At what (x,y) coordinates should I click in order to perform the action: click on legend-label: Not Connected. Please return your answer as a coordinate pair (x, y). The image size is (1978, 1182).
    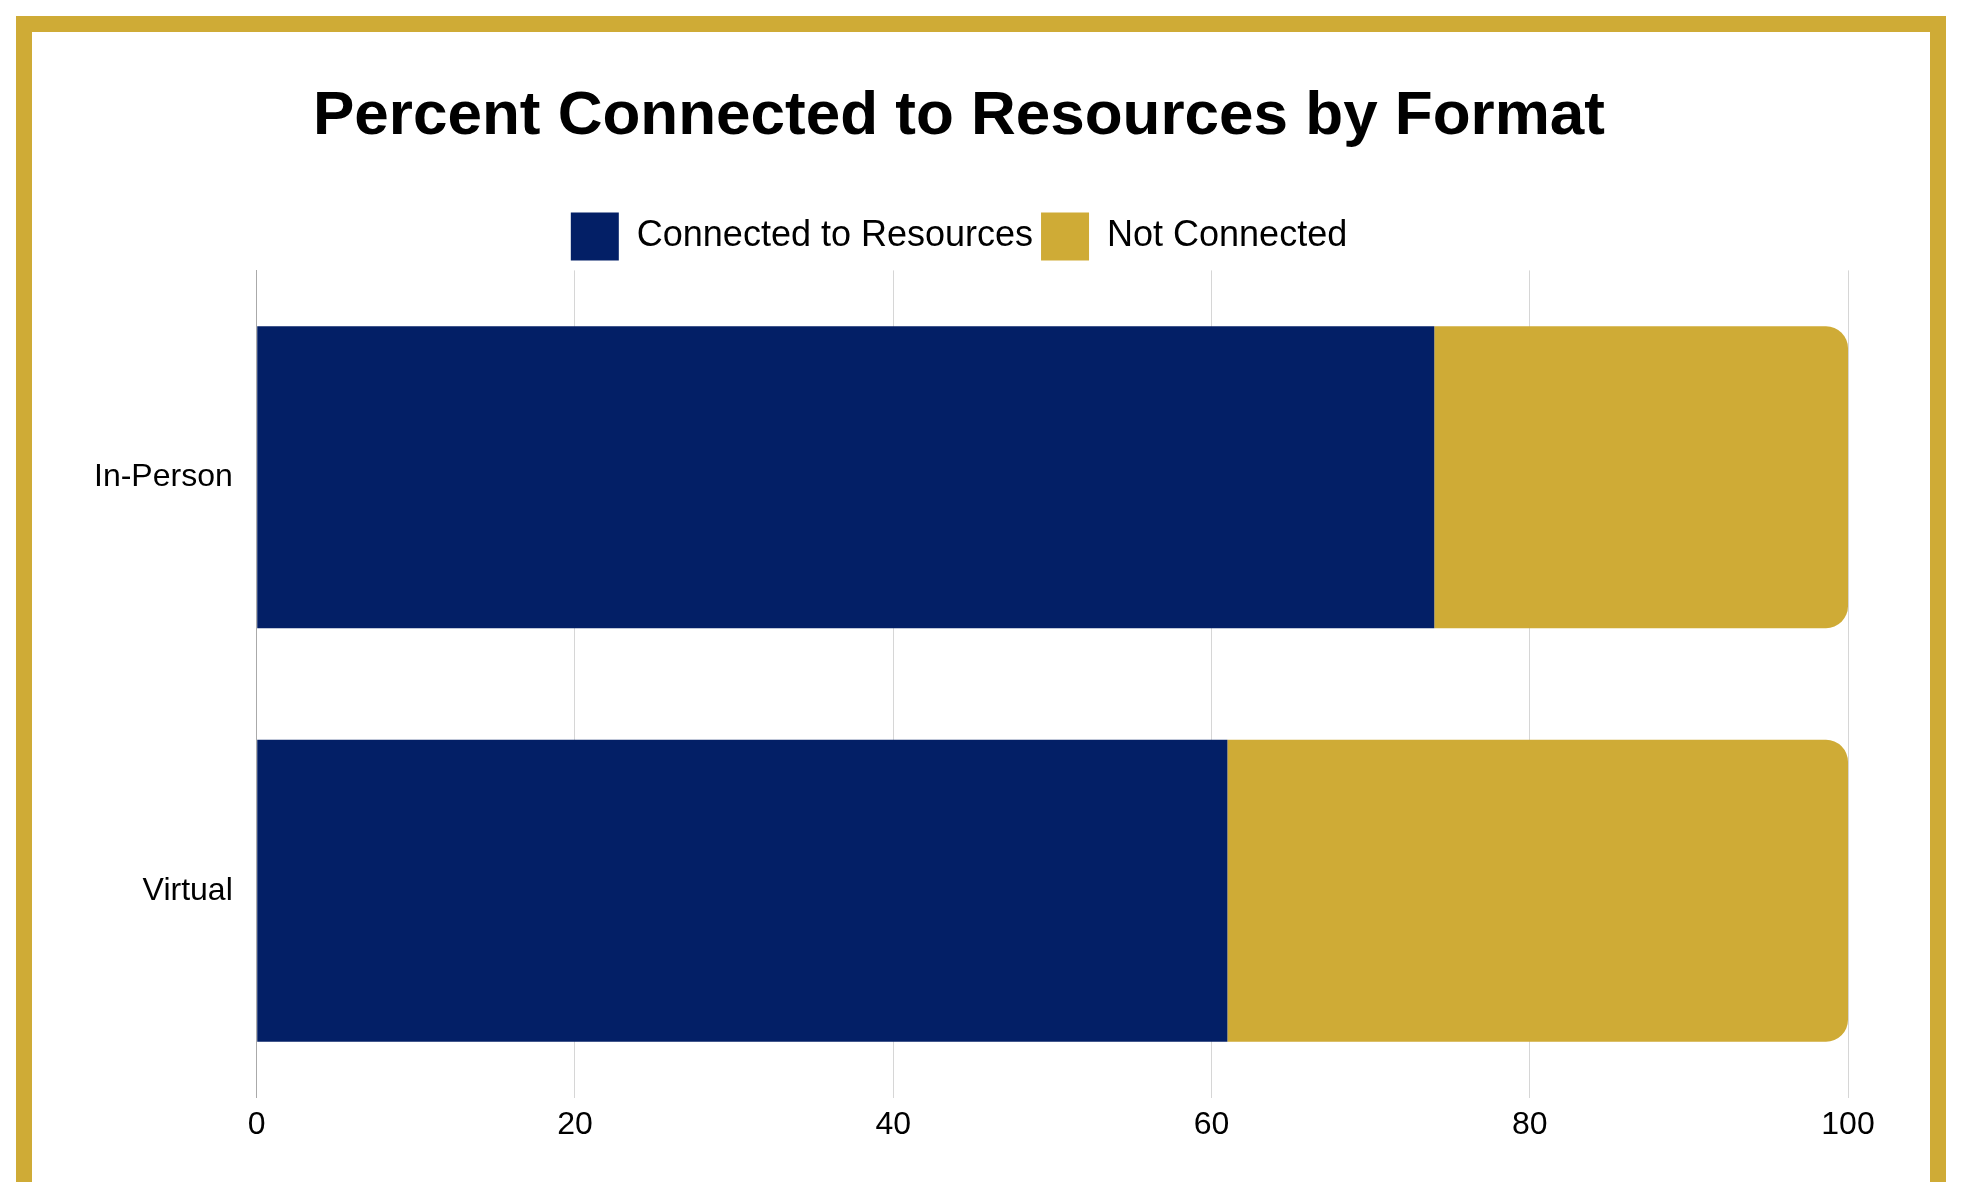
    Looking at the image, I should click on (1227, 234).